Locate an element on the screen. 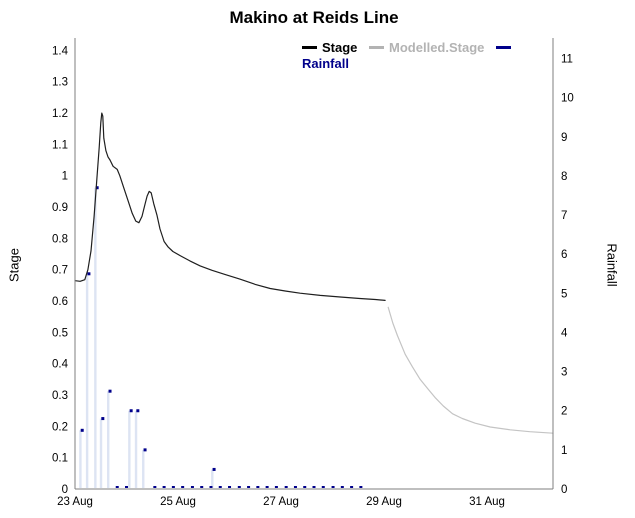  rainfall-tick-label: 2 is located at coordinates (564, 412).